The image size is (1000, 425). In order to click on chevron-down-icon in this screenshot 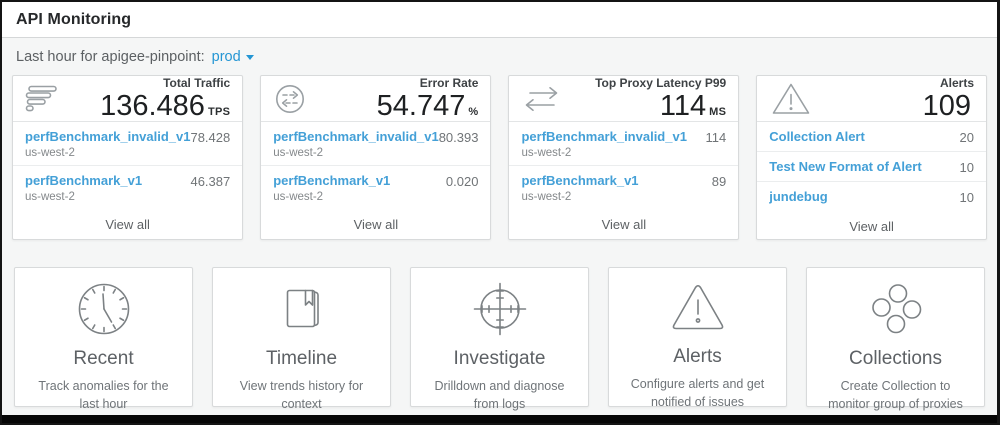, I will do `click(249, 57)`.